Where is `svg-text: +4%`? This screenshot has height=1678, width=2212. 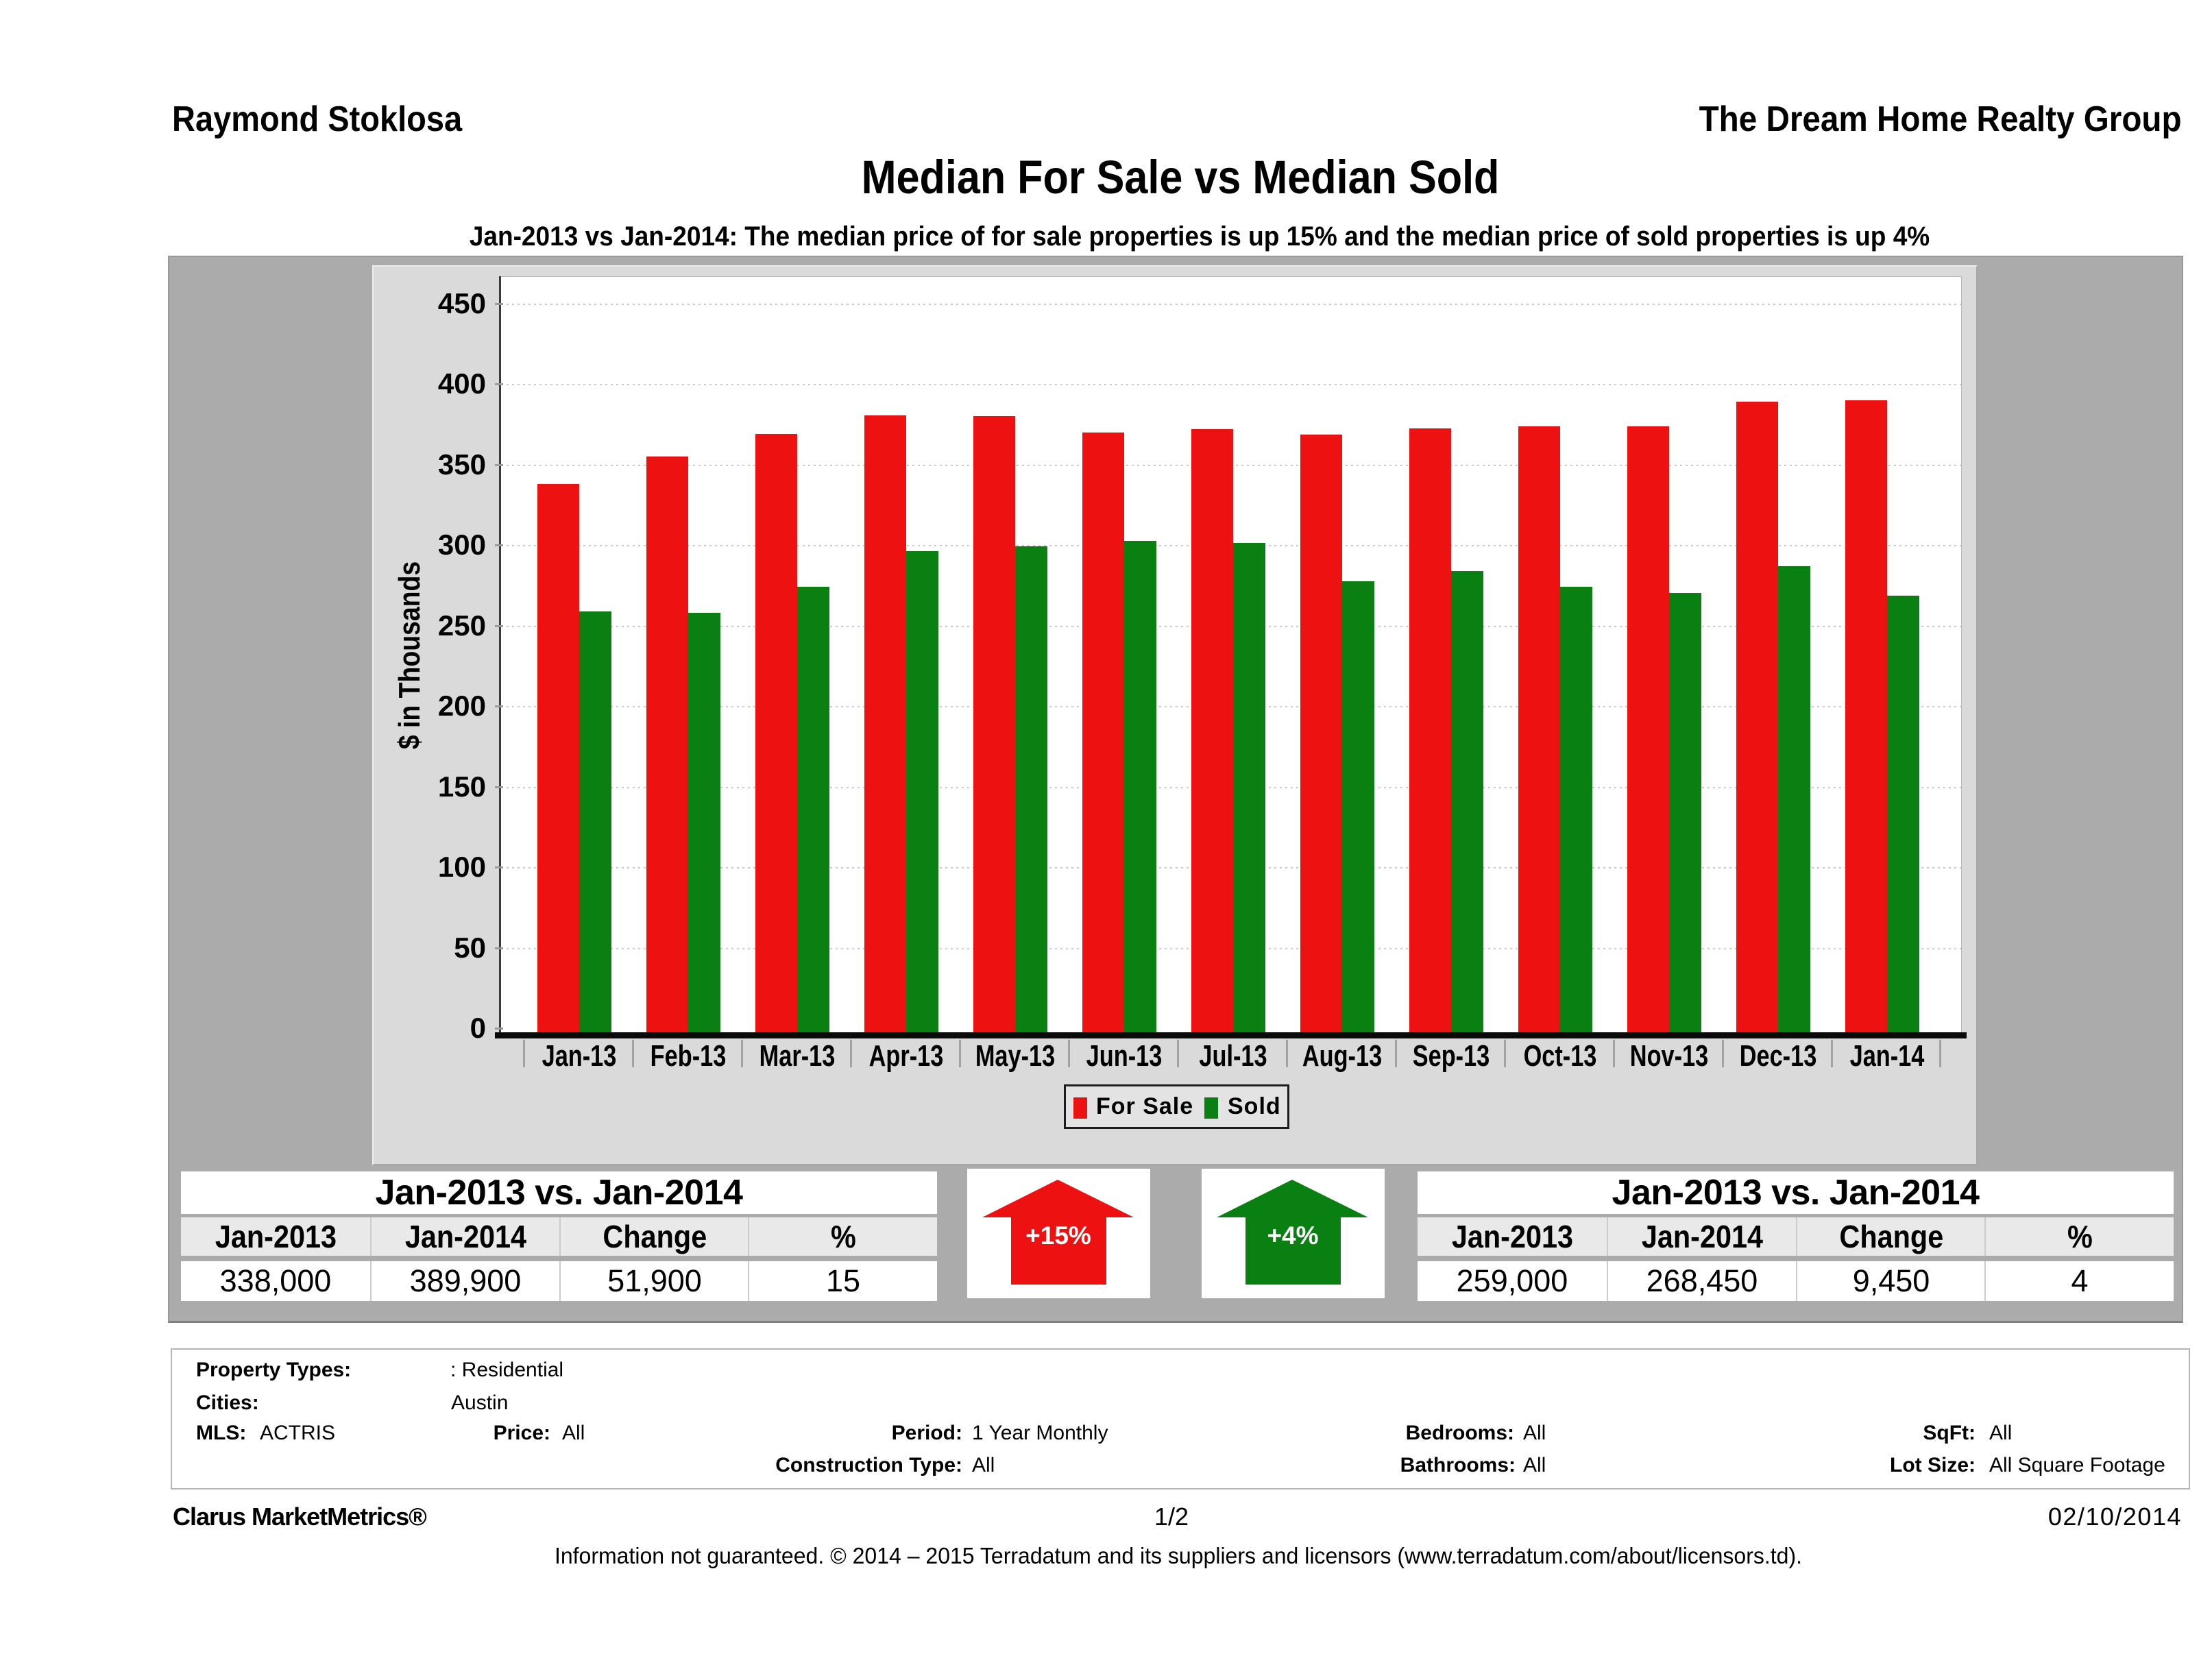 svg-text: +4% is located at coordinates (1293, 1235).